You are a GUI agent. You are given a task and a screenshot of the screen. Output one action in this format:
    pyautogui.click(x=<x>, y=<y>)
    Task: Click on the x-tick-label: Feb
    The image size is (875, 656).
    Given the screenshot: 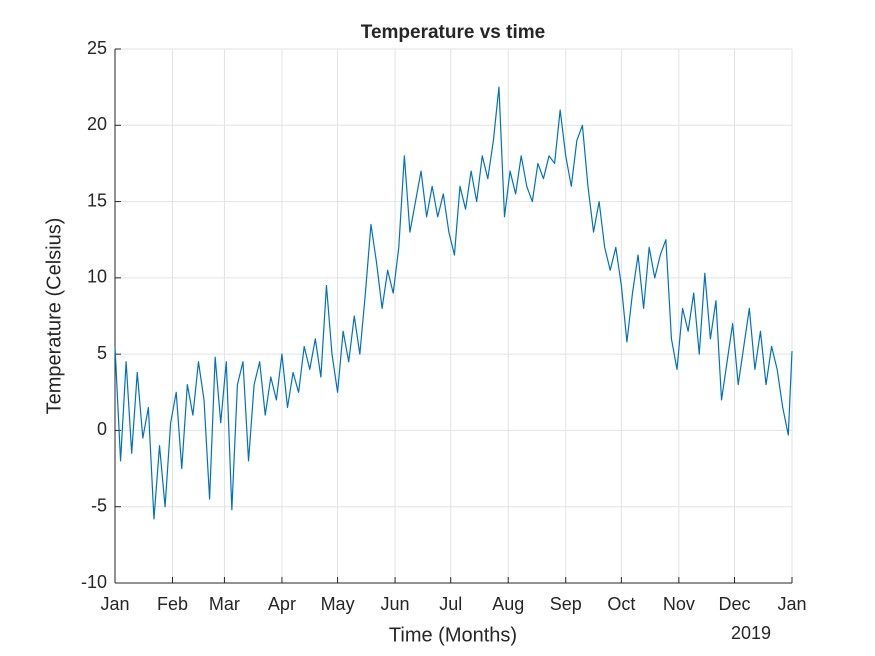 What is the action you would take?
    pyautogui.click(x=172, y=604)
    